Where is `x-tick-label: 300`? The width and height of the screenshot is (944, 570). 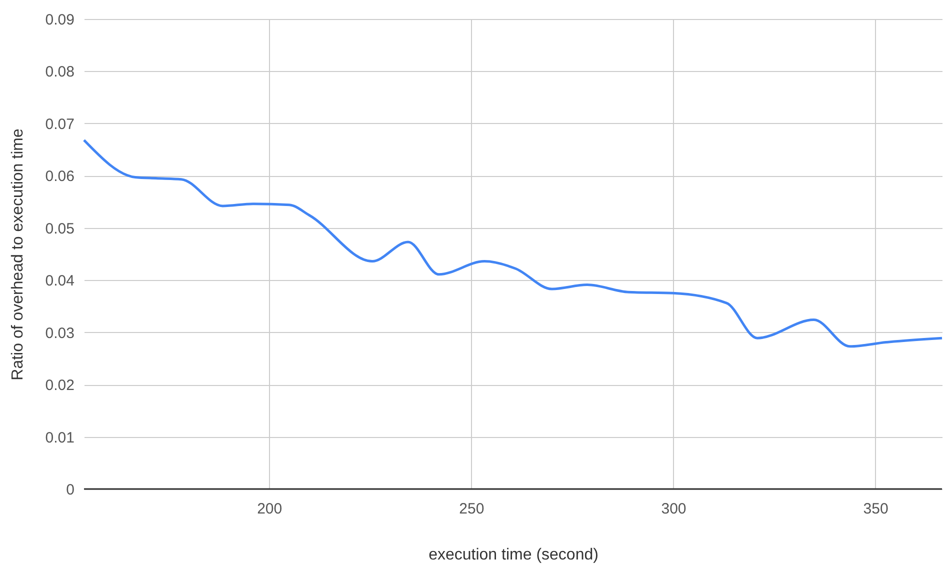
x-tick-label: 300 is located at coordinates (673, 509).